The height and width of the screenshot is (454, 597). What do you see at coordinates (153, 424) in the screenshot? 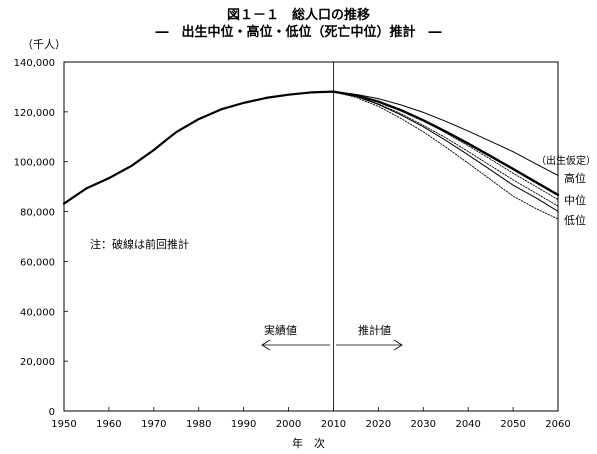
I see `x-tick-label: 1970` at bounding box center [153, 424].